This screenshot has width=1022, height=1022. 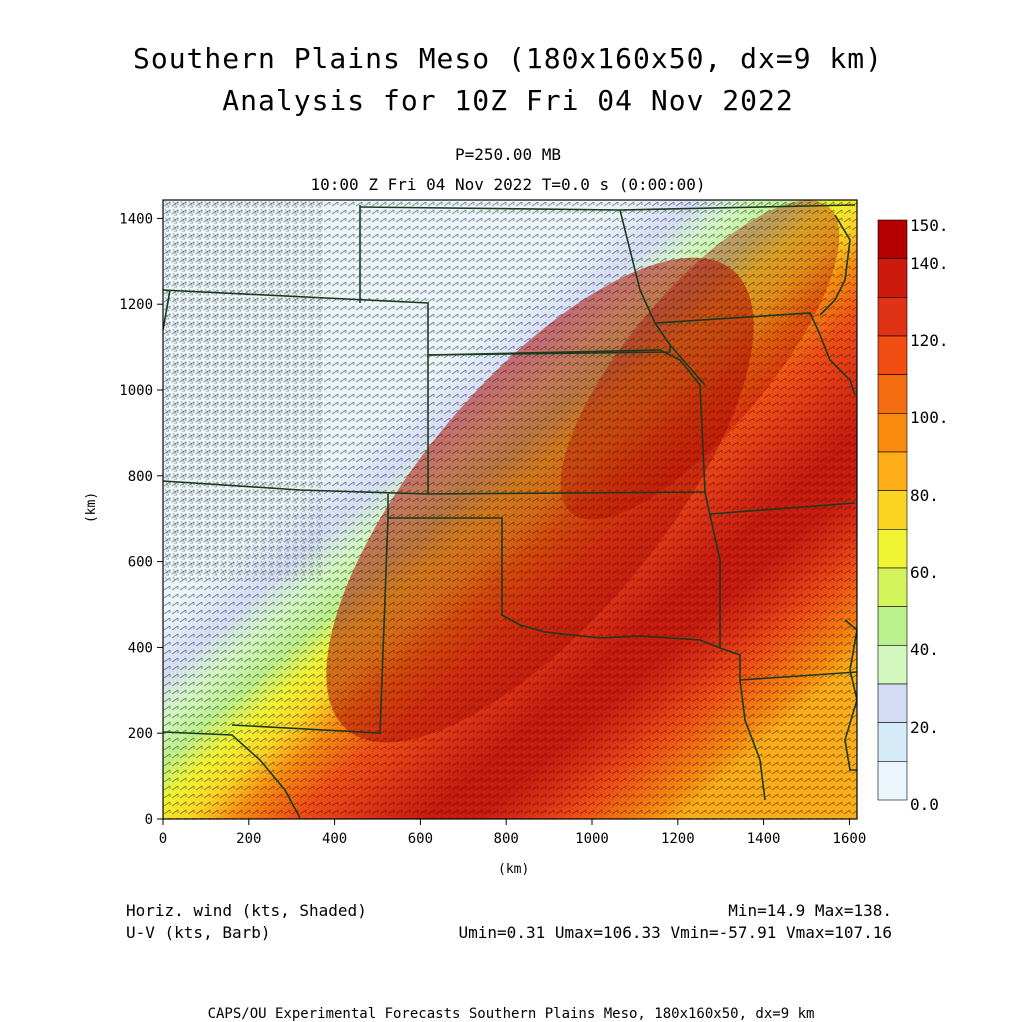 What do you see at coordinates (140, 734) in the screenshot?
I see `y-tick-label: 200` at bounding box center [140, 734].